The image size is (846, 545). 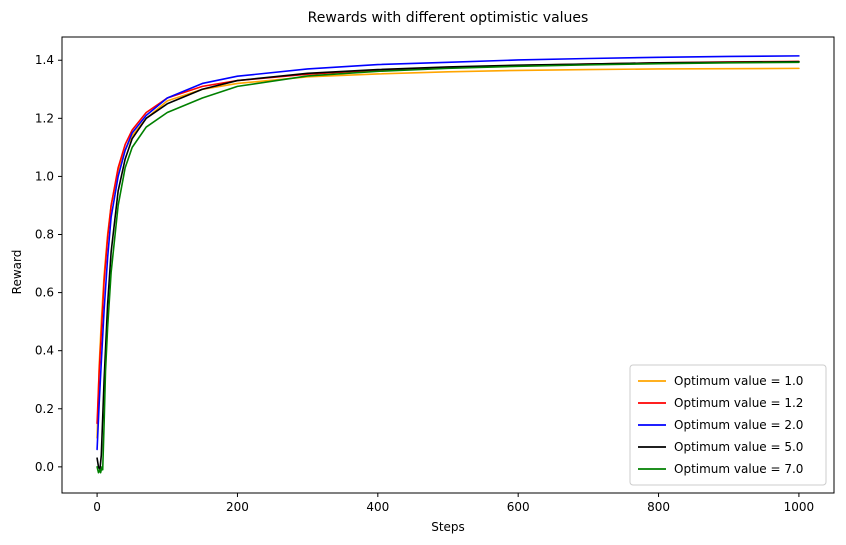 What do you see at coordinates (44, 118) in the screenshot?
I see `y-tick-label: 1.2` at bounding box center [44, 118].